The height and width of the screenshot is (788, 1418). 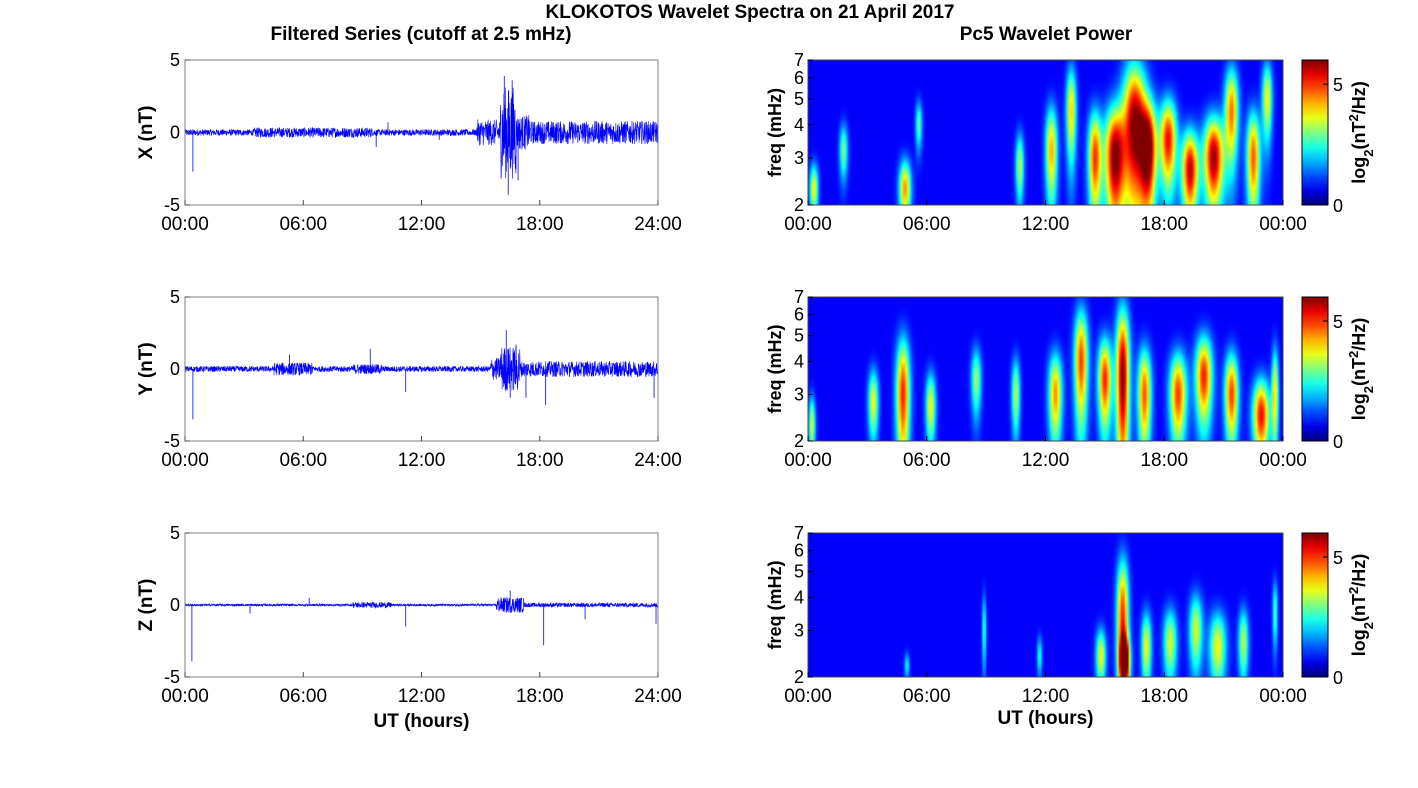 I want to click on series-panel-x: -5 0 5 00:00 06:00 12:00 18:00 24:00 X (nT), so click(x=409, y=142).